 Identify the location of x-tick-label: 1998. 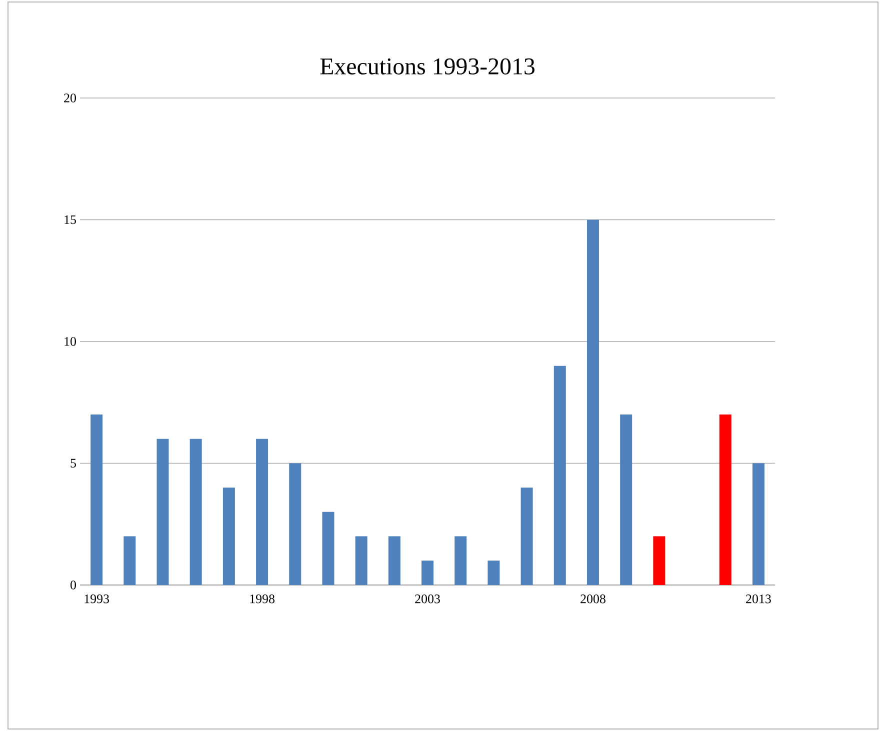
(262, 599).